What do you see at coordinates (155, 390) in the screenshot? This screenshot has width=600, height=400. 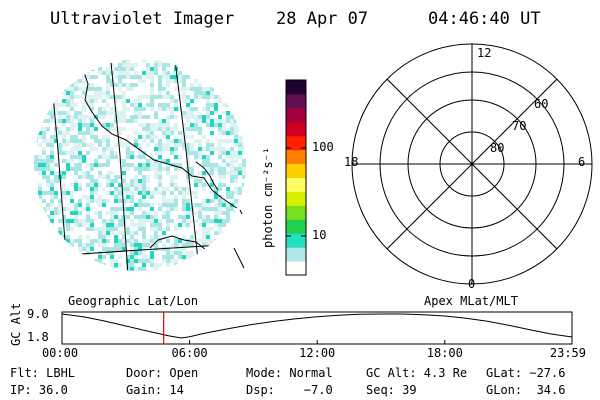 I see `gain-info: Gain: 14` at bounding box center [155, 390].